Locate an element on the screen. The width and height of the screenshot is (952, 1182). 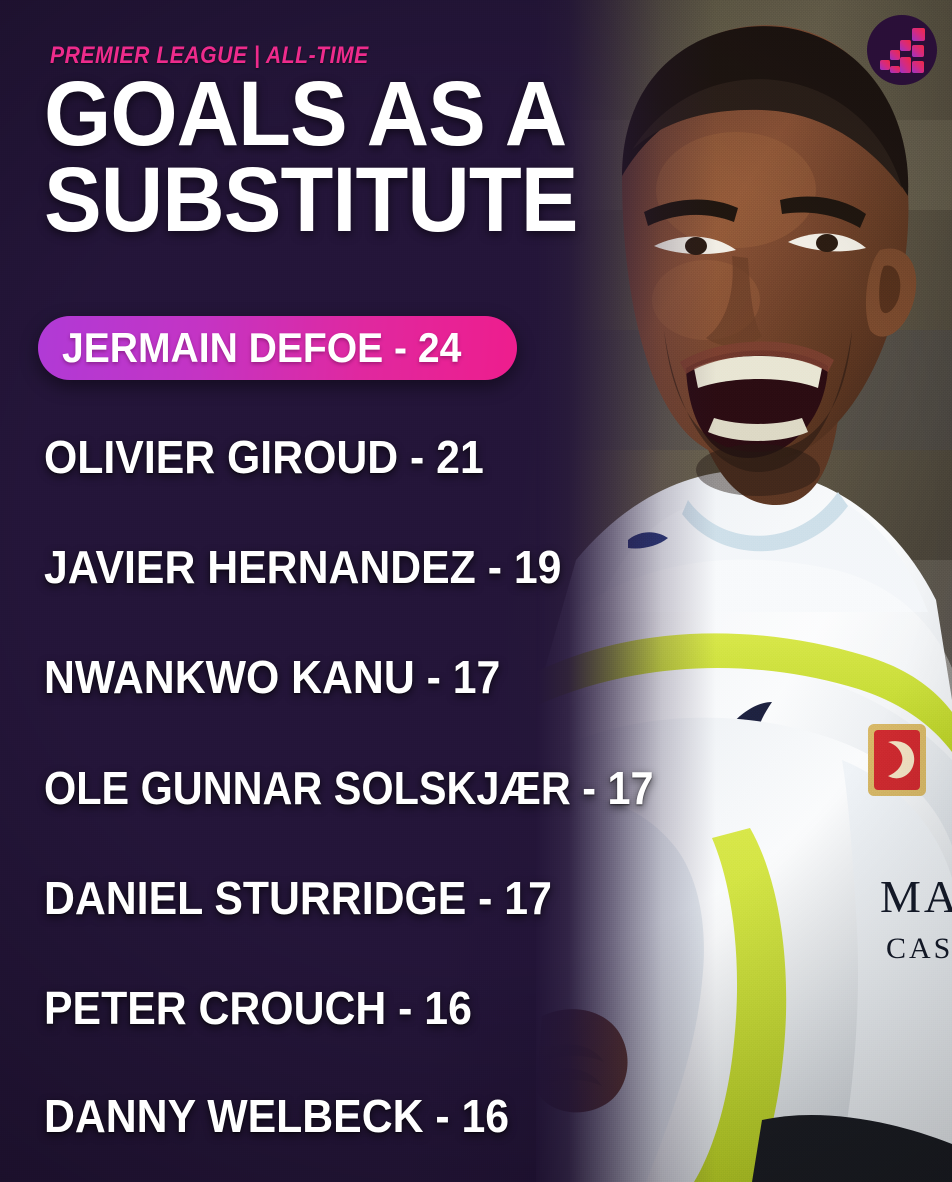
leaderboard-row-highlighted: JERMAIN DEFOE - 24 is located at coordinates (278, 348).